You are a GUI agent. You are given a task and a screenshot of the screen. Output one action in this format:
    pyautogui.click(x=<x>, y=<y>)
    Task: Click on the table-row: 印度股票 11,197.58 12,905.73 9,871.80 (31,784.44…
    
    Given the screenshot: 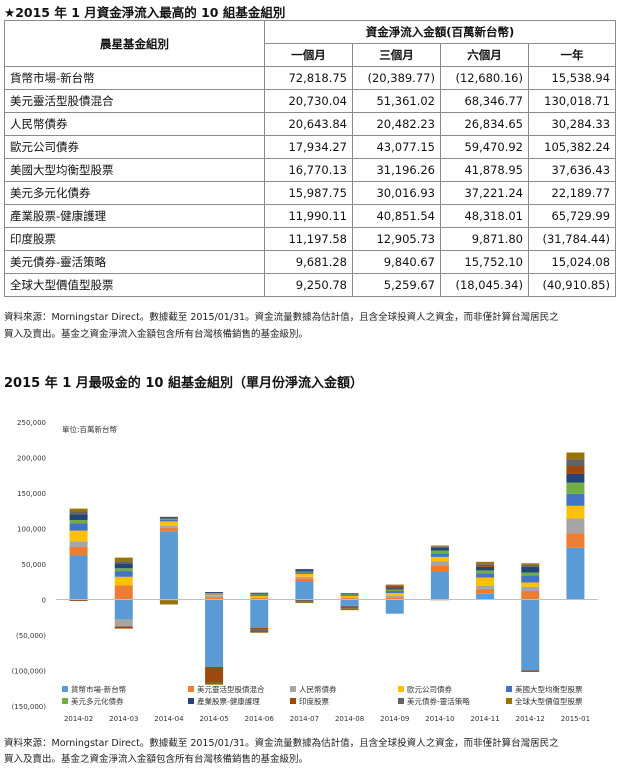 What is the action you would take?
    pyautogui.click(x=310, y=239)
    